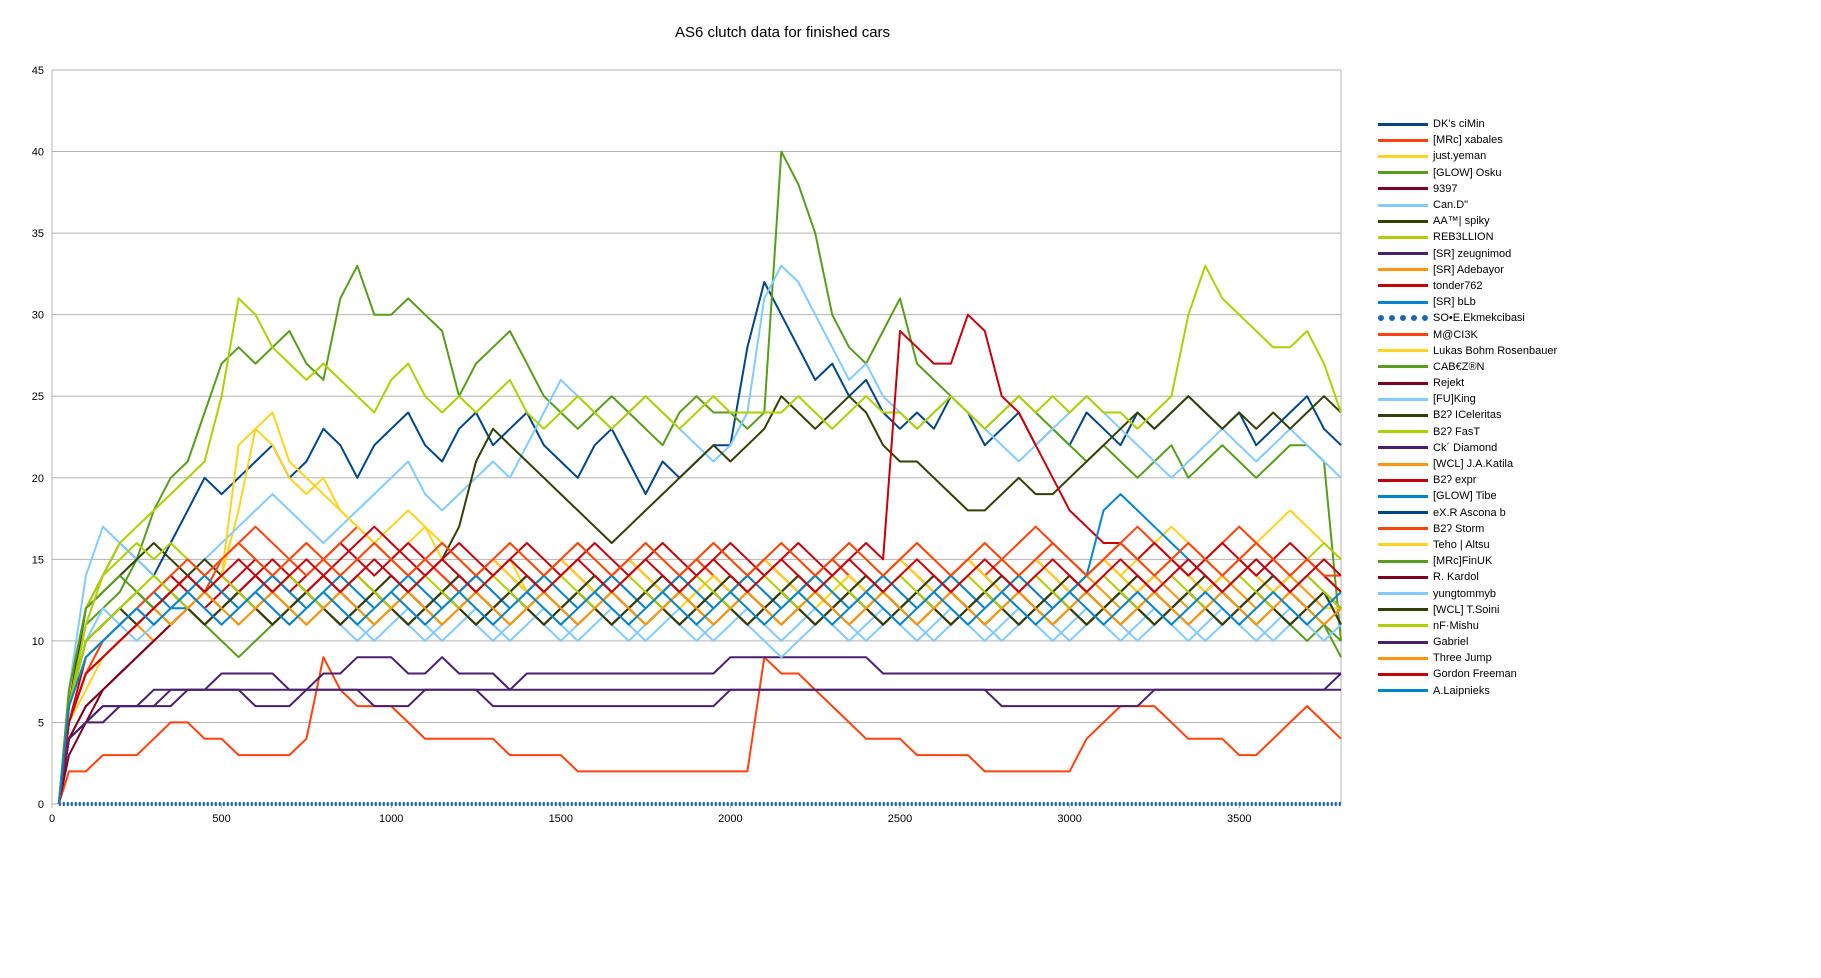  I want to click on legend-label: [SR] zeugnimod, so click(1472, 253).